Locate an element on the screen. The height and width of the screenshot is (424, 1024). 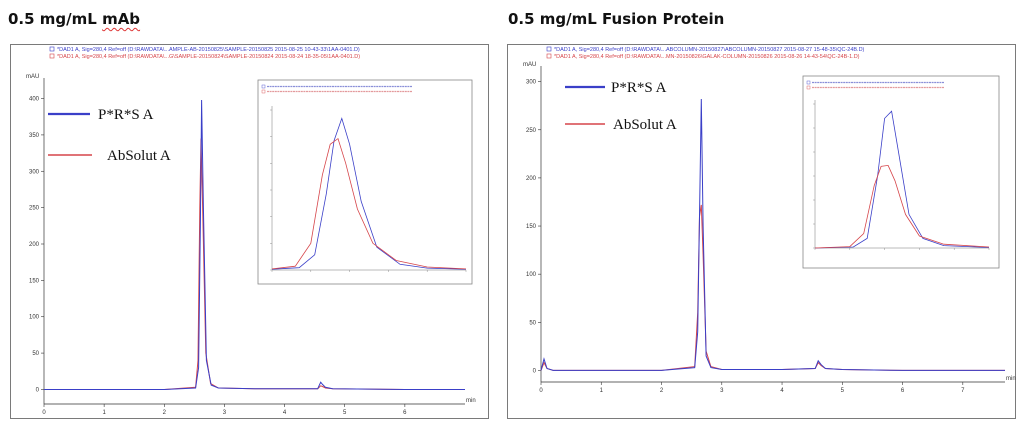
panel-title-mab-prefix: 0.5 mg/mL is located at coordinates (55, 19).